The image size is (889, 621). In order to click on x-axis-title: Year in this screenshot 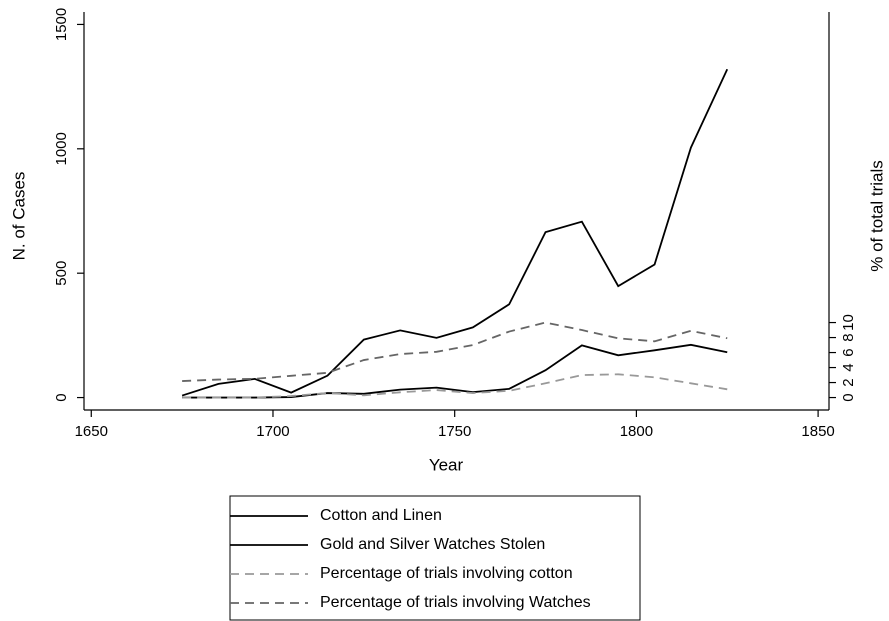, I will do `click(446, 464)`.